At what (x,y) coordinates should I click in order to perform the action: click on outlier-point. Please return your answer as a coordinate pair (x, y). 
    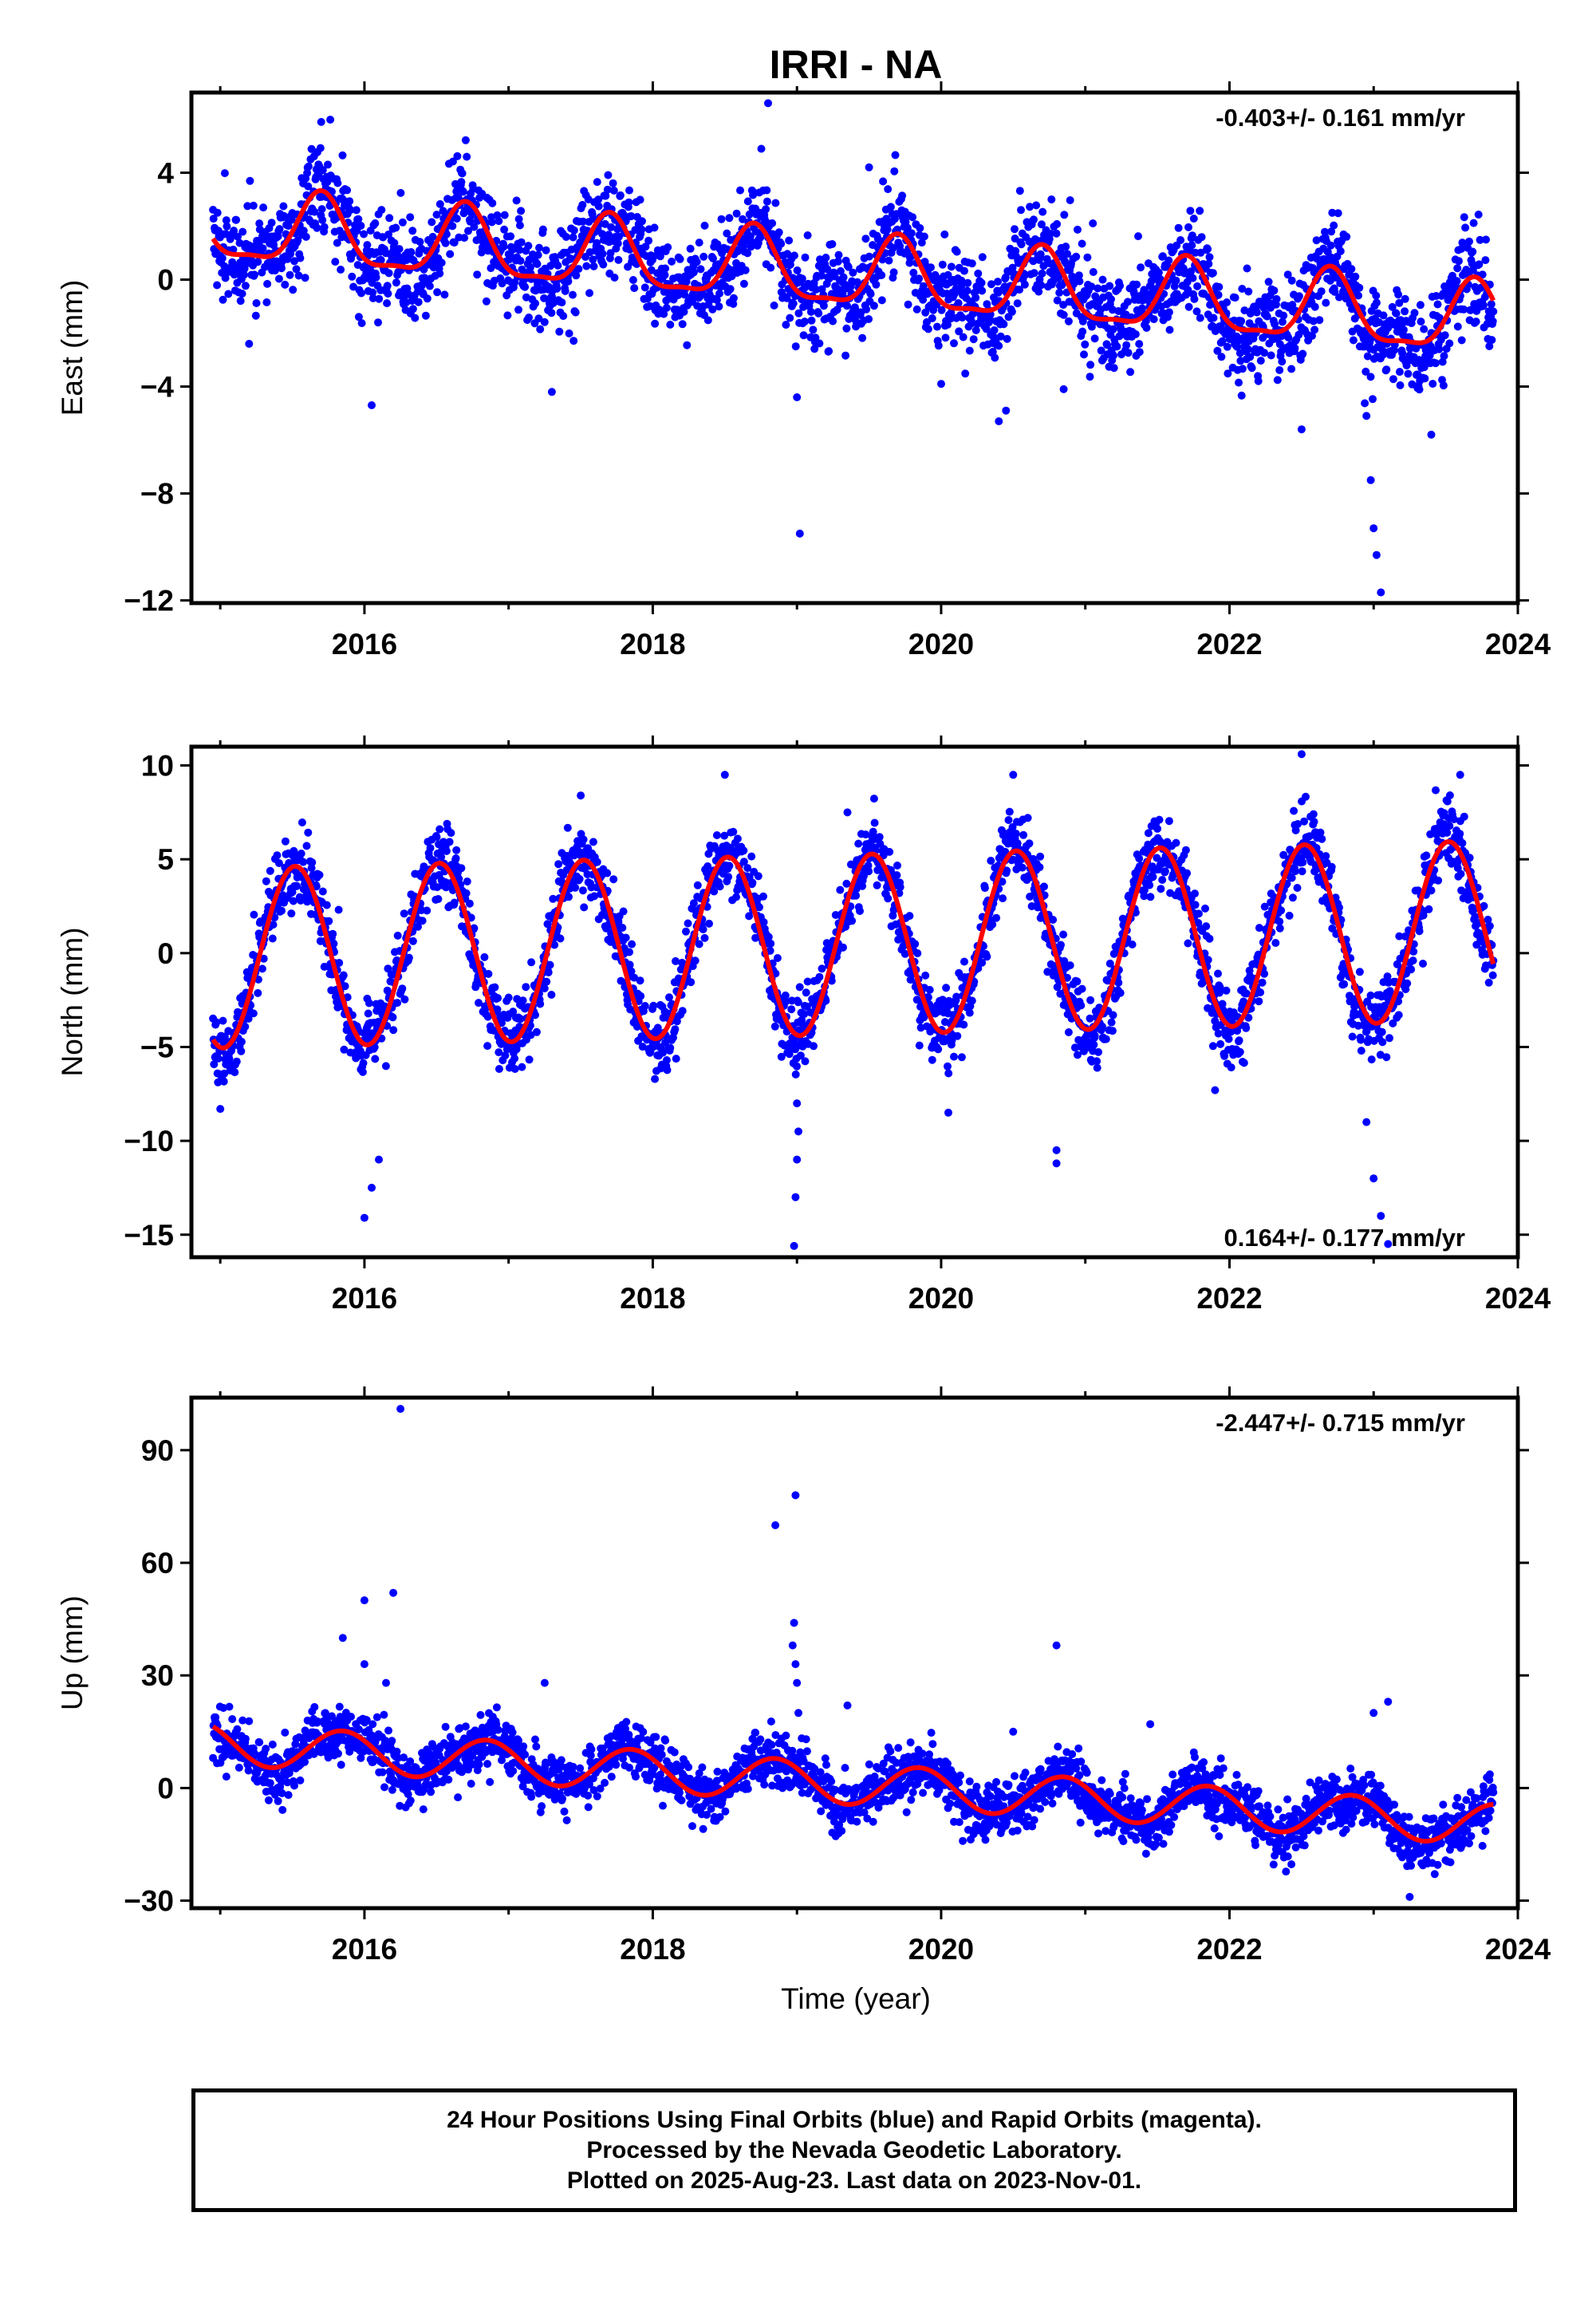
    Looking at the image, I should click on (999, 421).